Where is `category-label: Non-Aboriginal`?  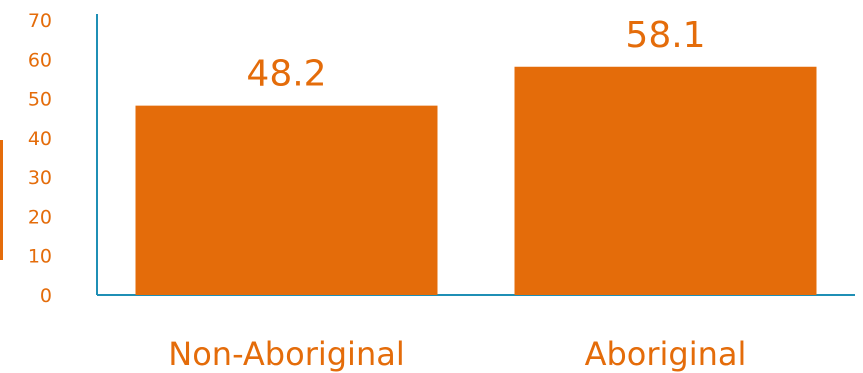 category-label: Non-Aboriginal is located at coordinates (286, 354).